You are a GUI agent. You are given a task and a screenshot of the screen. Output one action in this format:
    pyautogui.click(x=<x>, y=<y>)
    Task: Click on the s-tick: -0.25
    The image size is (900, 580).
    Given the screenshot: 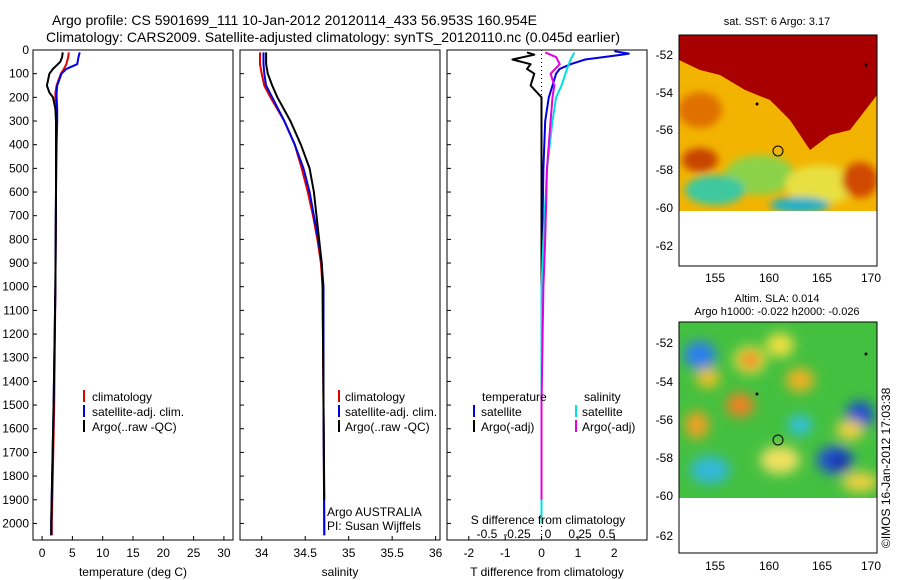 What is the action you would take?
    pyautogui.click(x=517, y=534)
    